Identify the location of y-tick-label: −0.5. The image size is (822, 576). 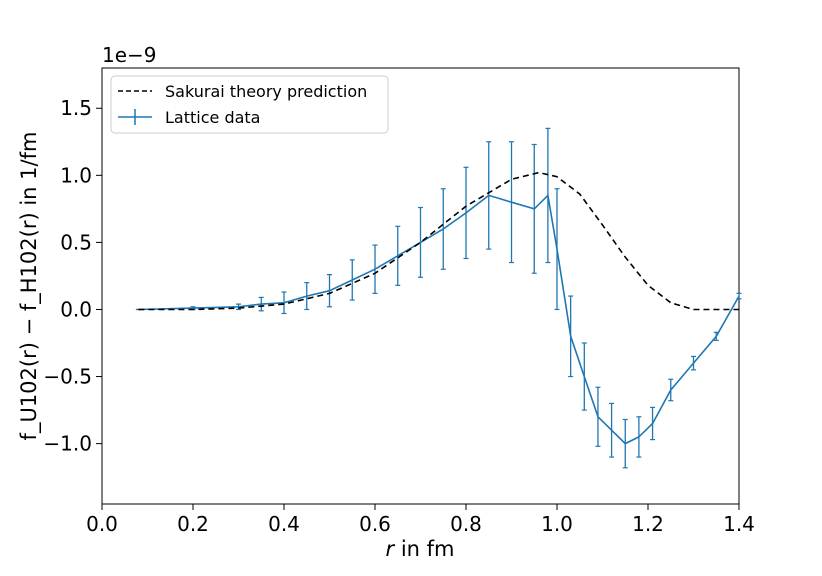
(67, 377).